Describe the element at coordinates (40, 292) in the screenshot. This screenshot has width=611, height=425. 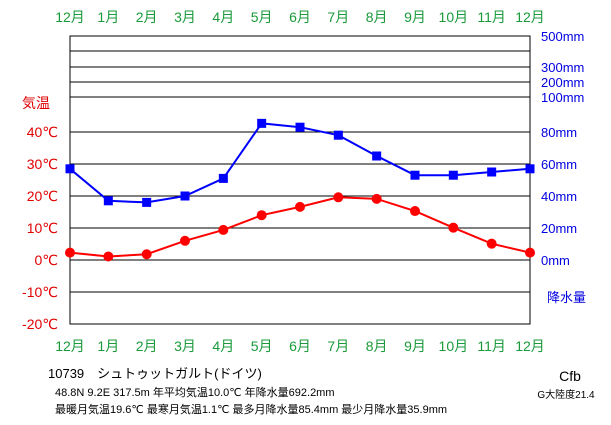
I see `temperature-tick: -10℃` at that location.